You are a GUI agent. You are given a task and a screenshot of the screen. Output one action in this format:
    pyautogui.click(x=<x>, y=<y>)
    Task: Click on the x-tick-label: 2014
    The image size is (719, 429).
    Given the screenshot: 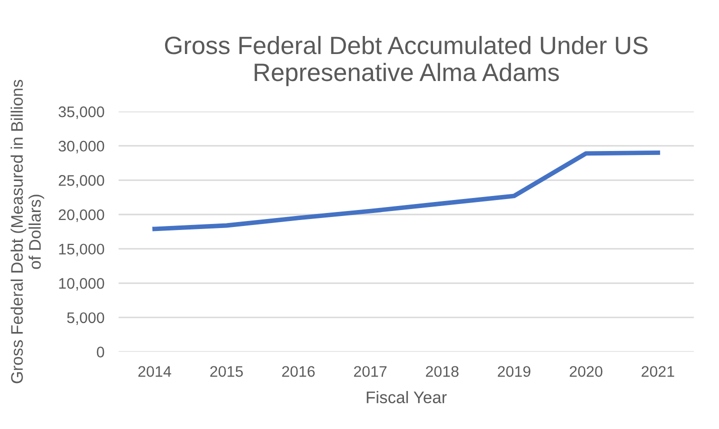 What is the action you would take?
    pyautogui.click(x=155, y=371)
    